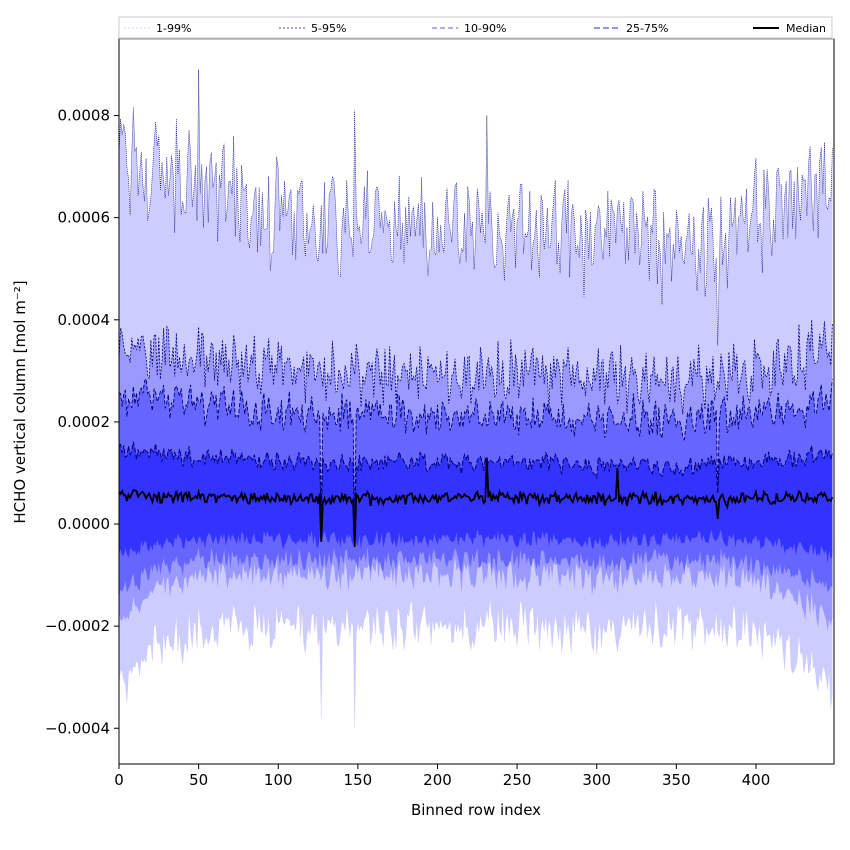 This screenshot has width=850, height=850. I want to click on y-tick-label: 0.0006, so click(84, 218).